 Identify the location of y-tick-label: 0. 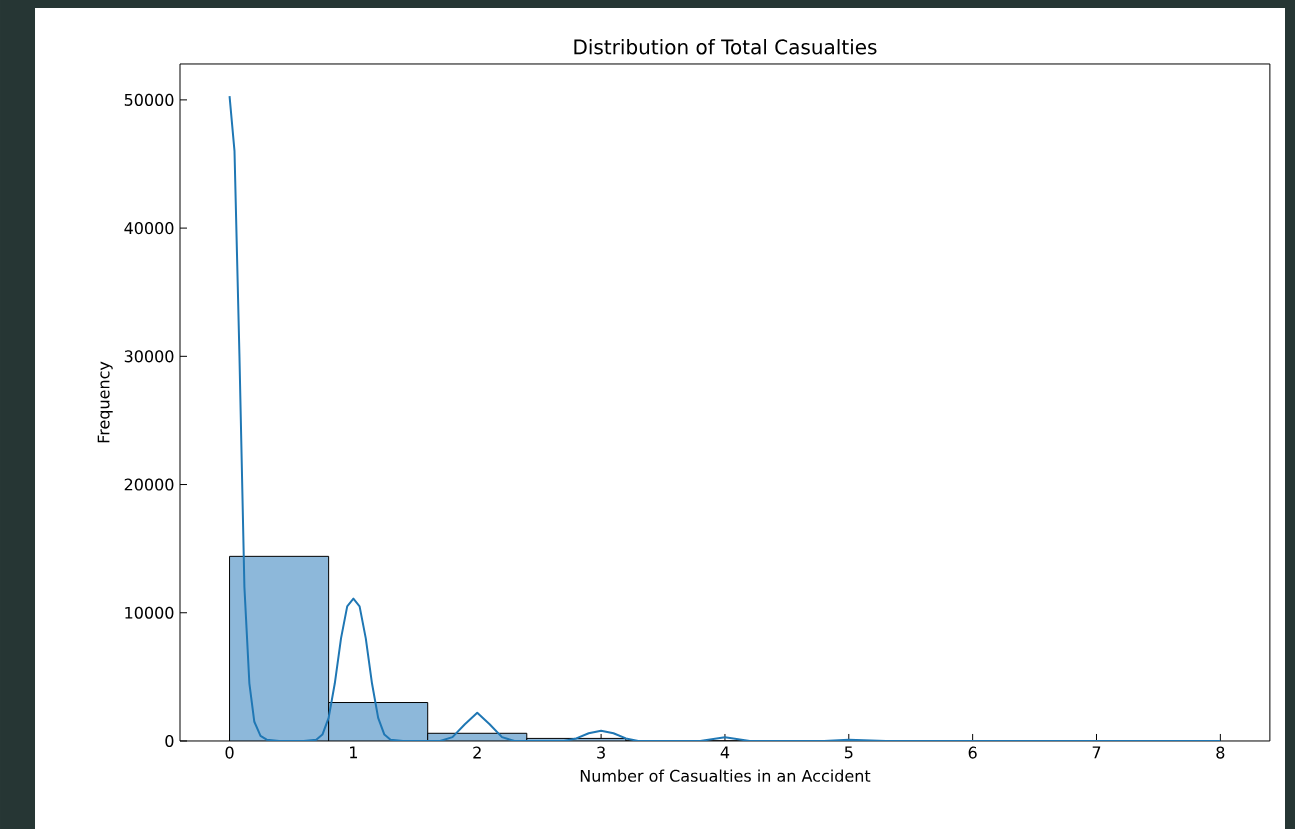
(169, 741).